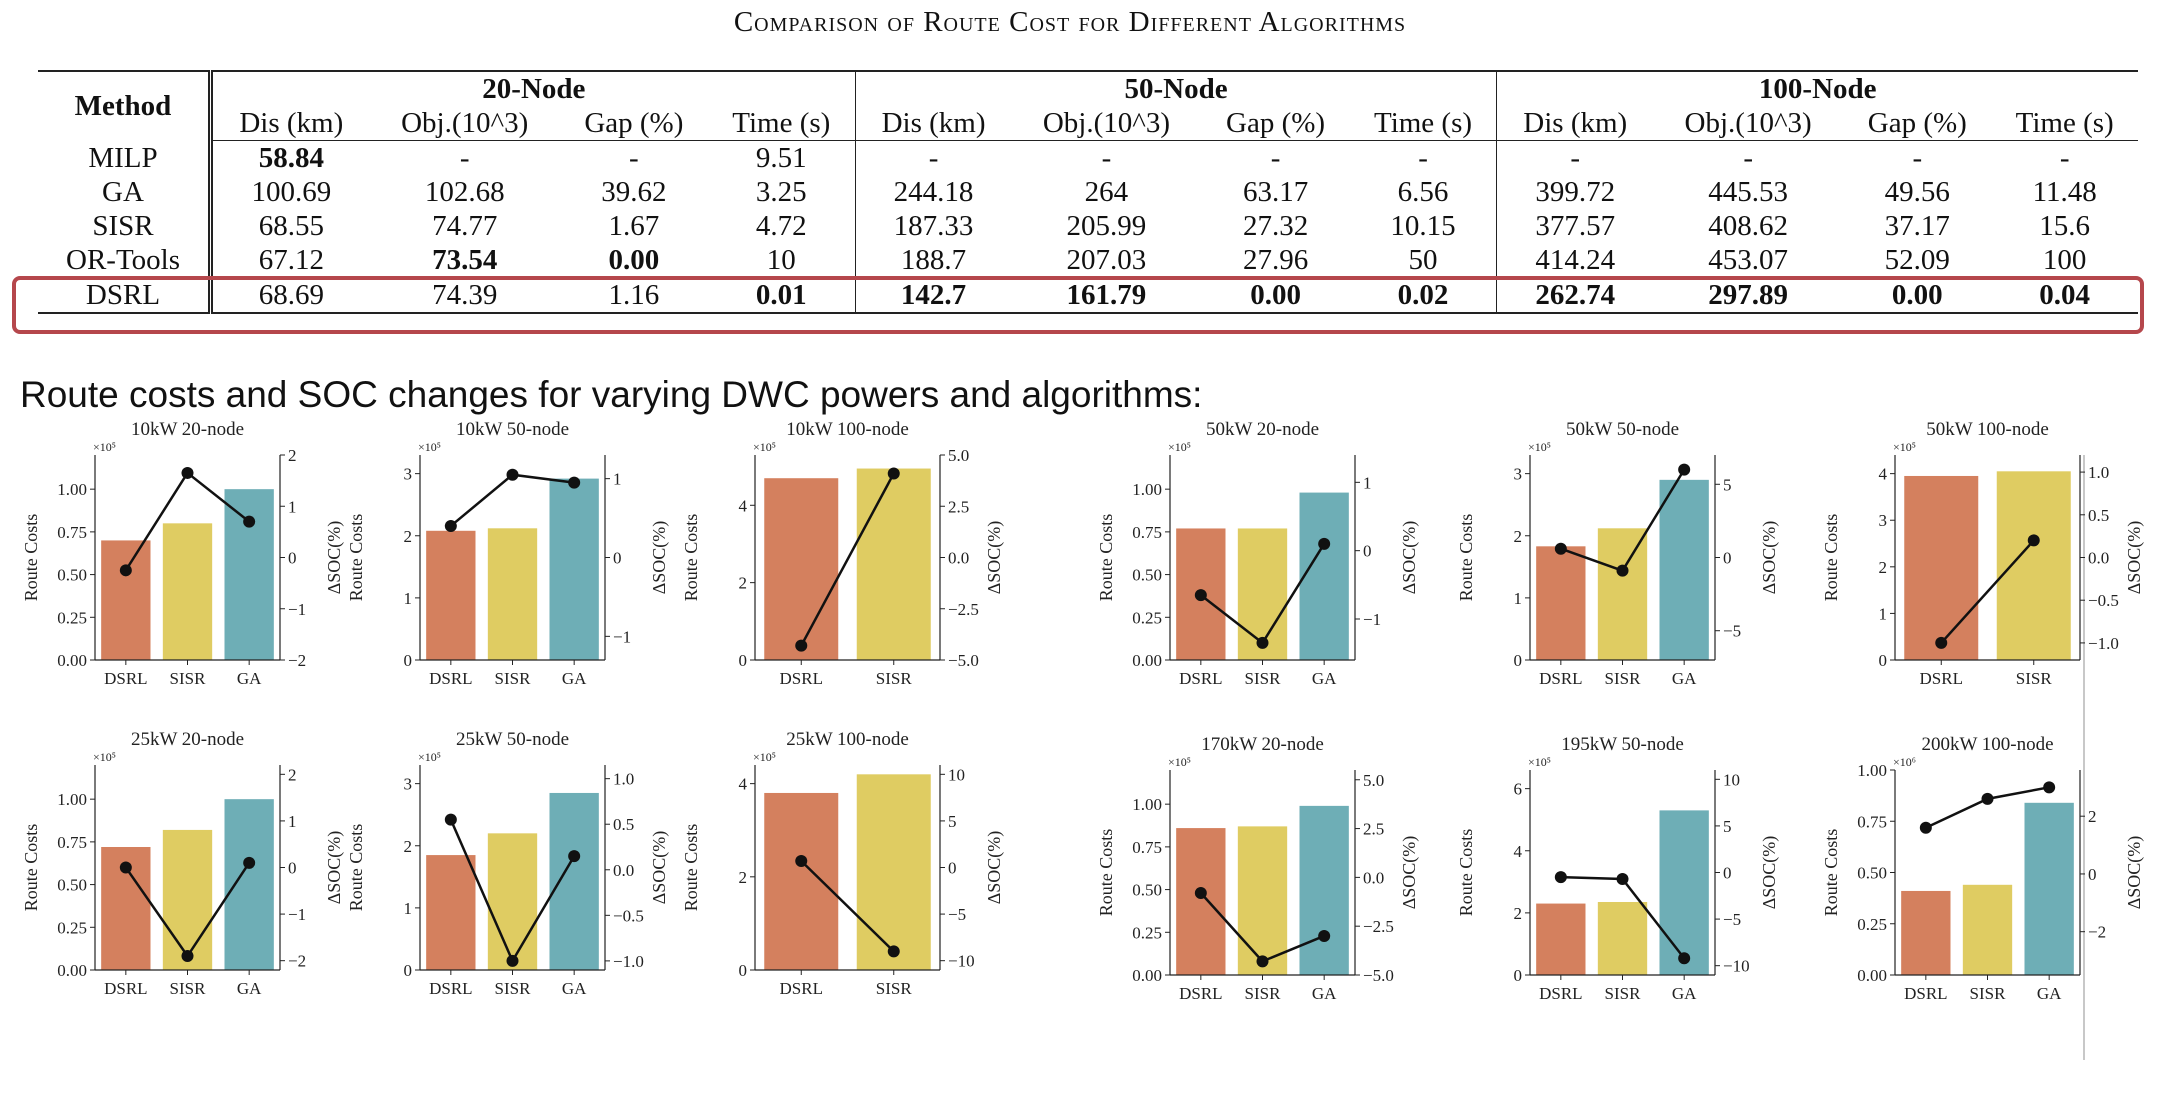 The width and height of the screenshot is (2160, 1102). Describe the element at coordinates (1078, 305) in the screenshot. I see `dsrl-highlight-box` at that location.